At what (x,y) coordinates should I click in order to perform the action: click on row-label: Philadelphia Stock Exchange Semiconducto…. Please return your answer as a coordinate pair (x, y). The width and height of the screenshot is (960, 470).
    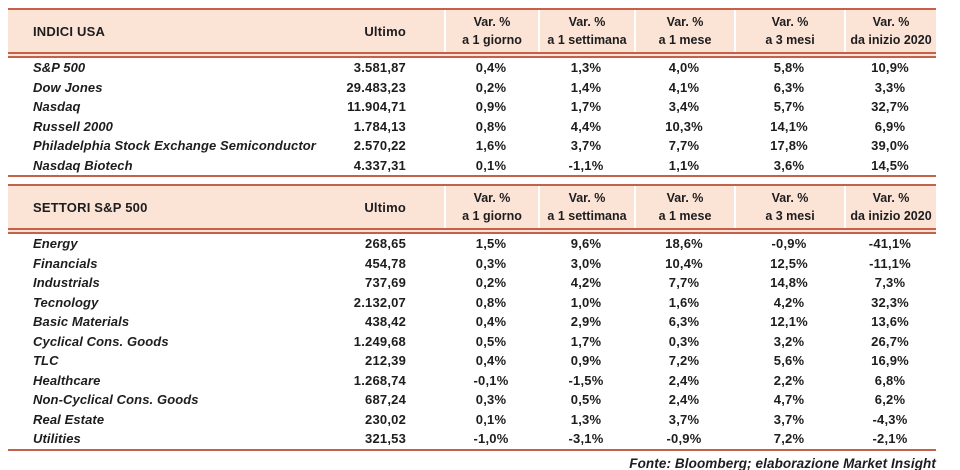
    Looking at the image, I should click on (174, 146).